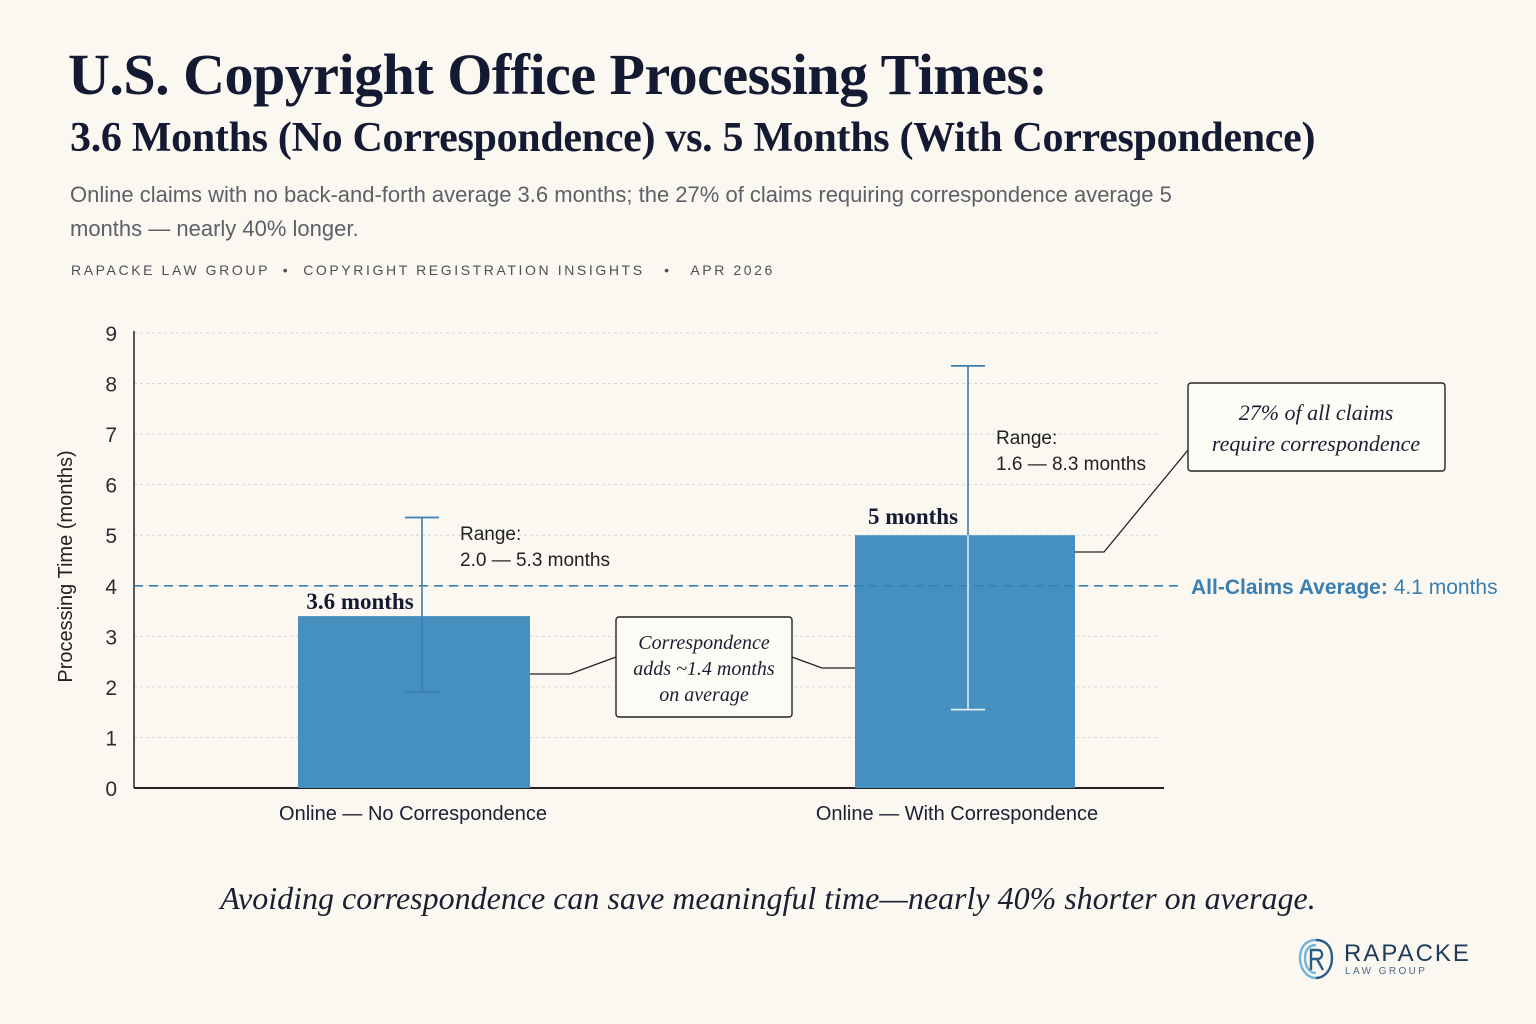  I want to click on range-label-values: 1.6 — 8.3 months, so click(1071, 464).